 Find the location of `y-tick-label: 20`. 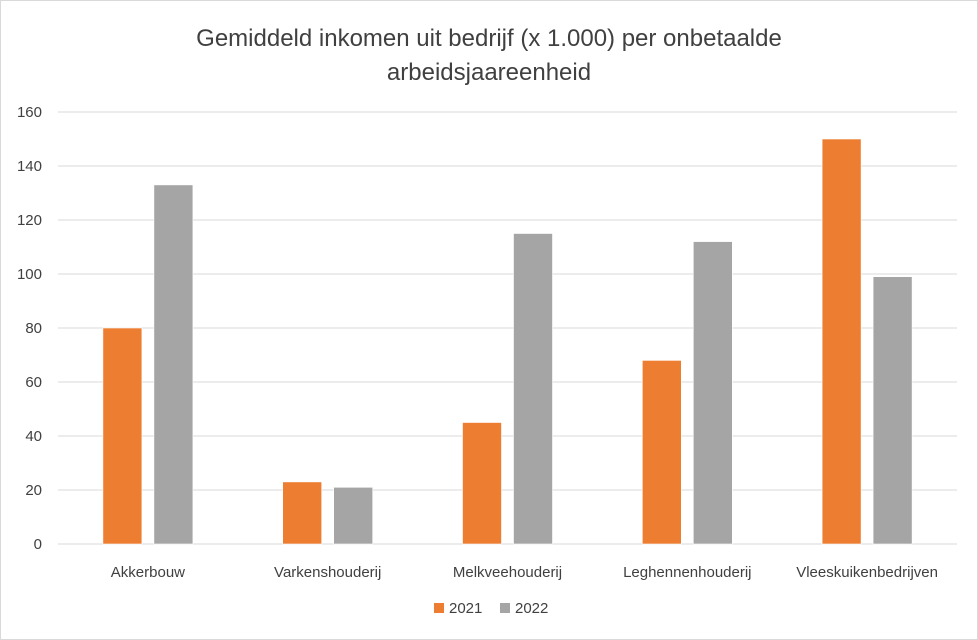

y-tick-label: 20 is located at coordinates (33, 490).